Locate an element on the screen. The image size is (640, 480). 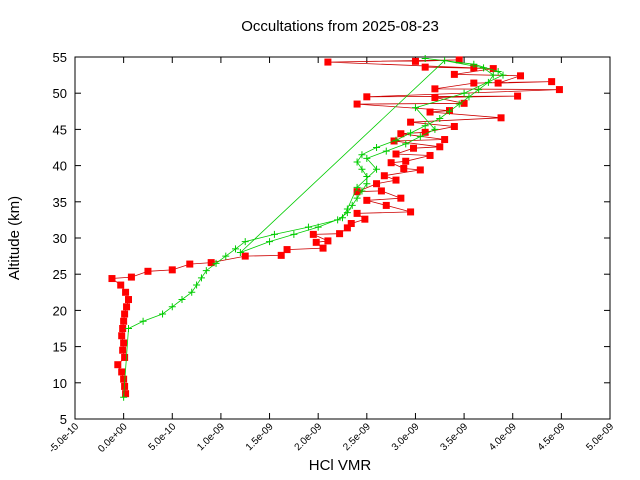
y-tick-label: 20 is located at coordinates (60, 310).